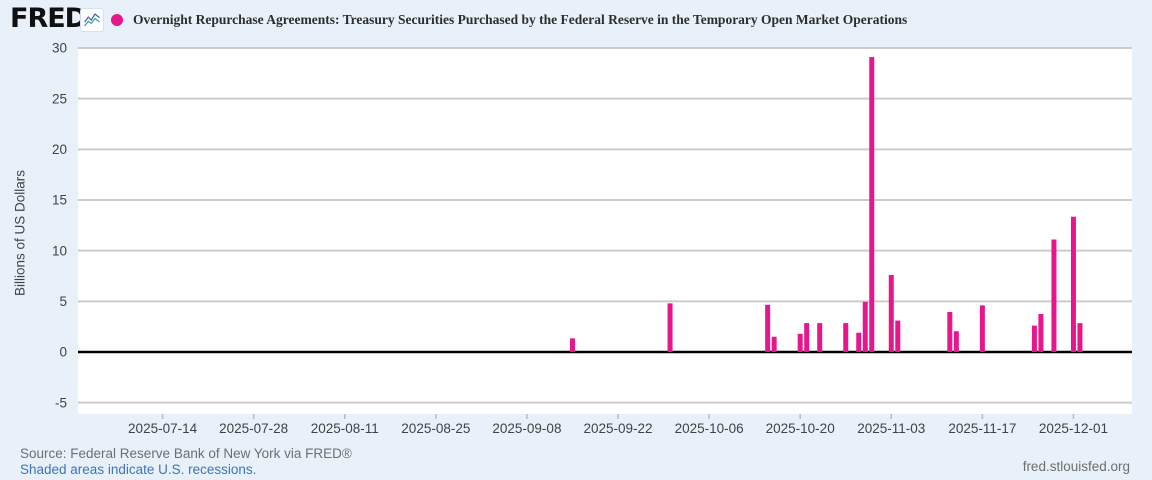  What do you see at coordinates (59, 250) in the screenshot?
I see `y-tick-label-10: 10` at bounding box center [59, 250].